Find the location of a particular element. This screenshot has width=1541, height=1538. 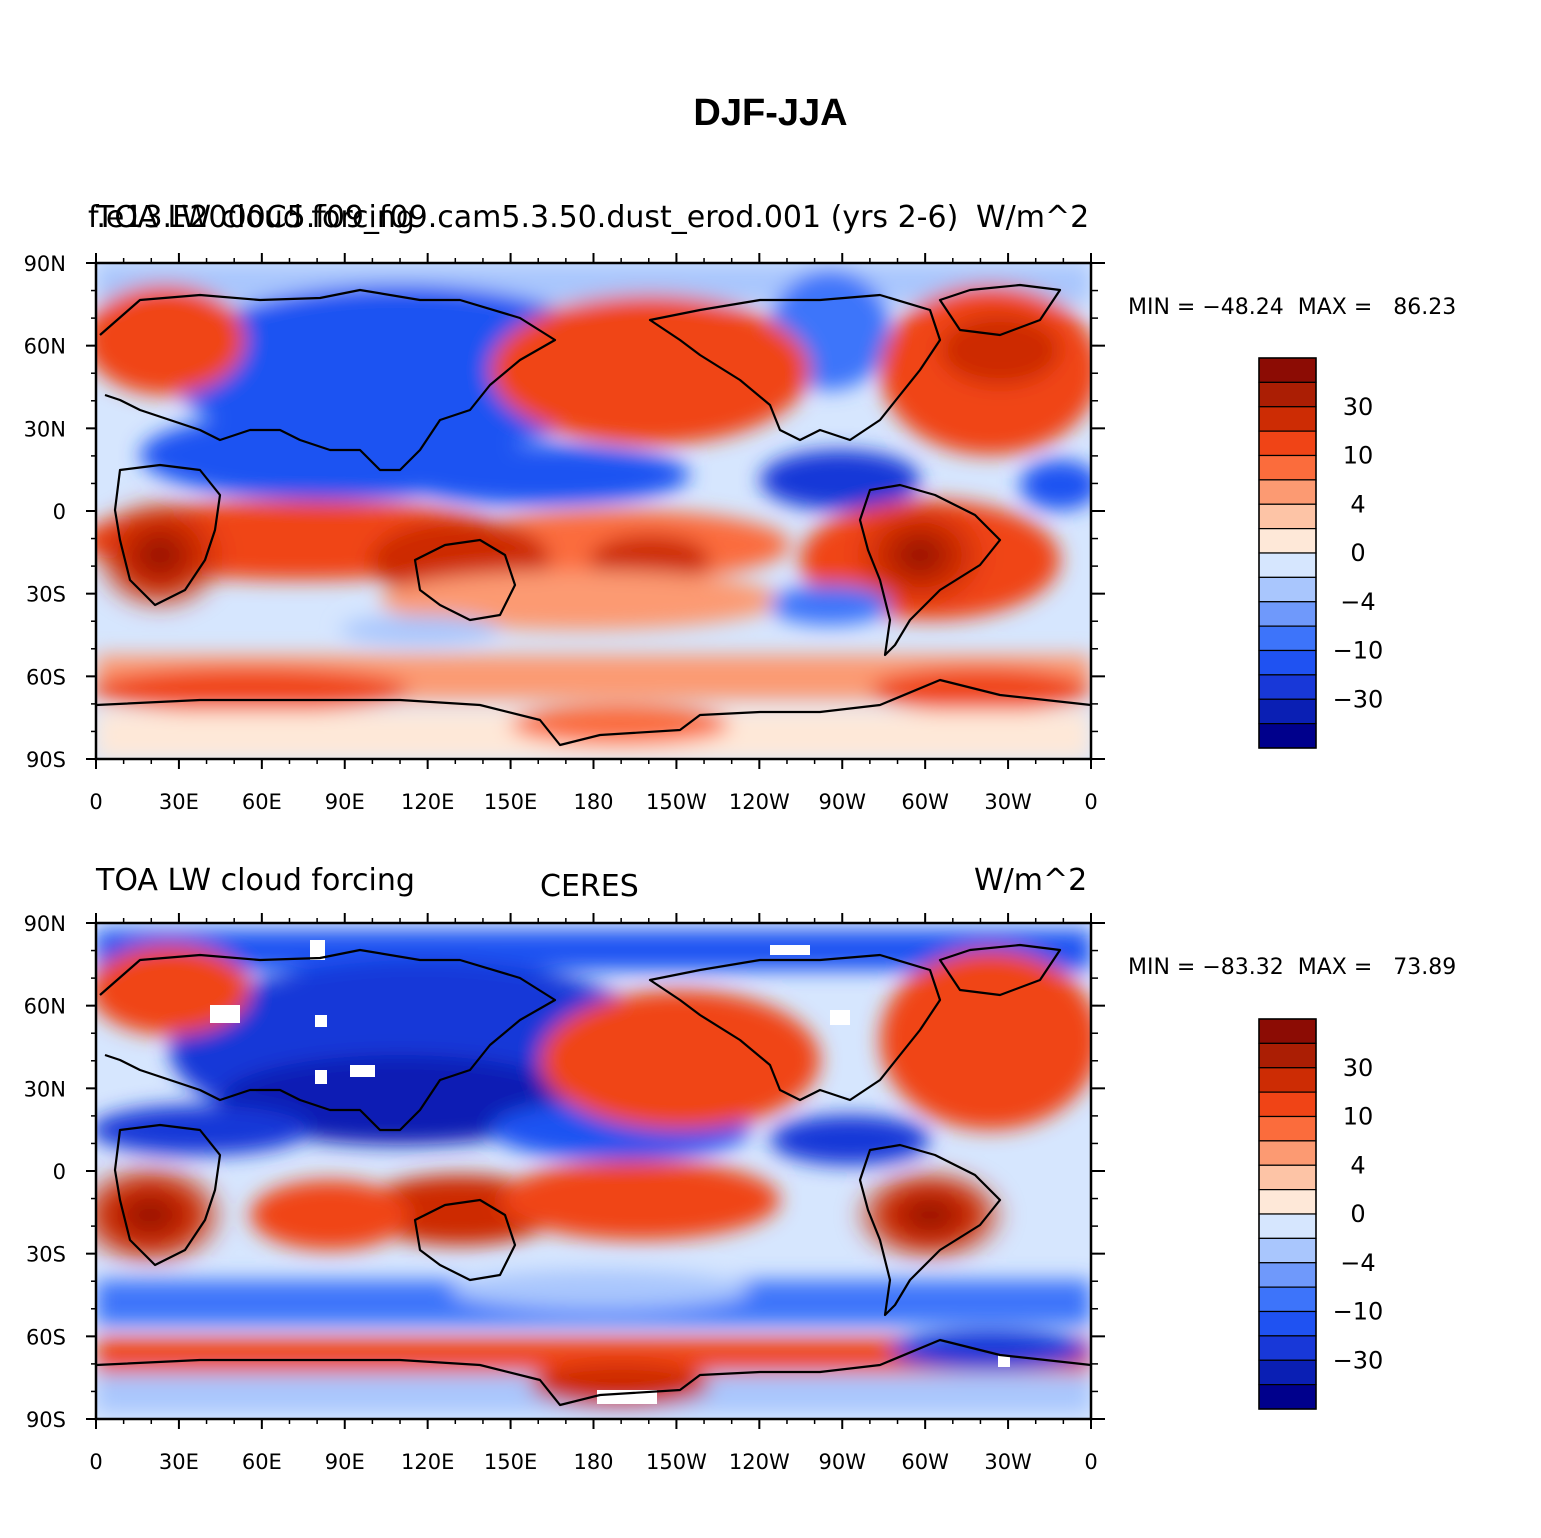

panel-2-min-max: MIN = −83.32 MAX = 73.89 is located at coordinates (1292, 967).